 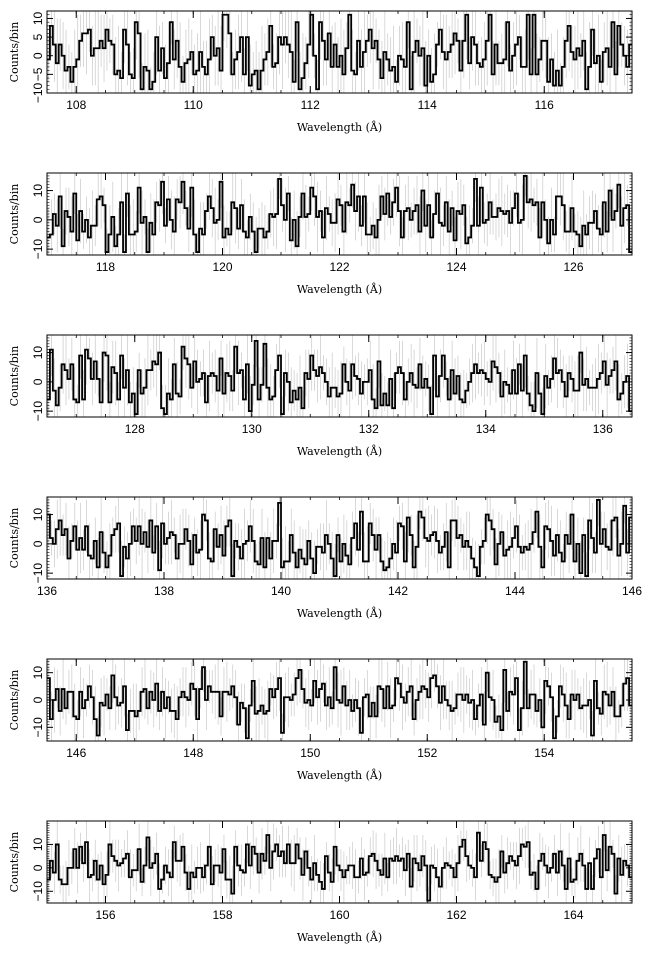 I want to click on x-tick-label: 152, so click(x=427, y=753).